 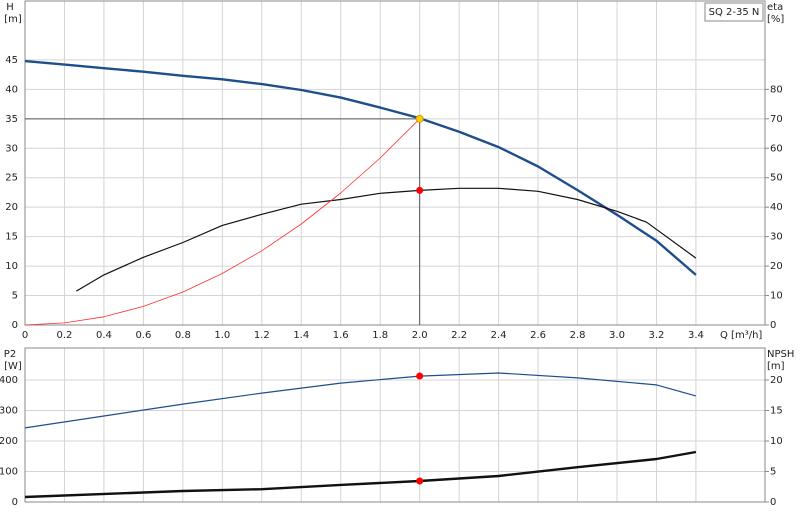 I want to click on x-tick-label: 1.0, so click(x=222, y=335).